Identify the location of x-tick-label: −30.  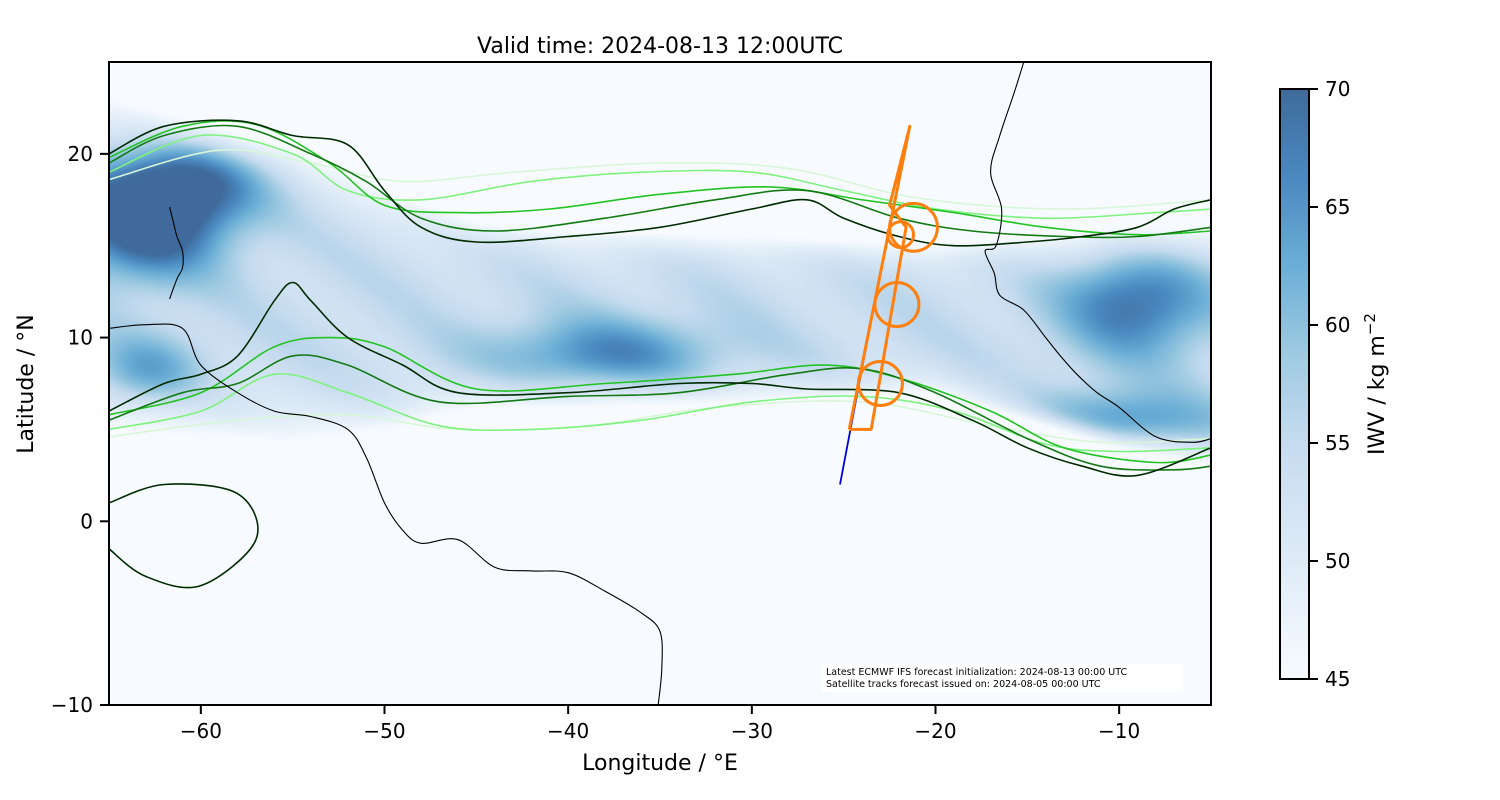
(752, 731).